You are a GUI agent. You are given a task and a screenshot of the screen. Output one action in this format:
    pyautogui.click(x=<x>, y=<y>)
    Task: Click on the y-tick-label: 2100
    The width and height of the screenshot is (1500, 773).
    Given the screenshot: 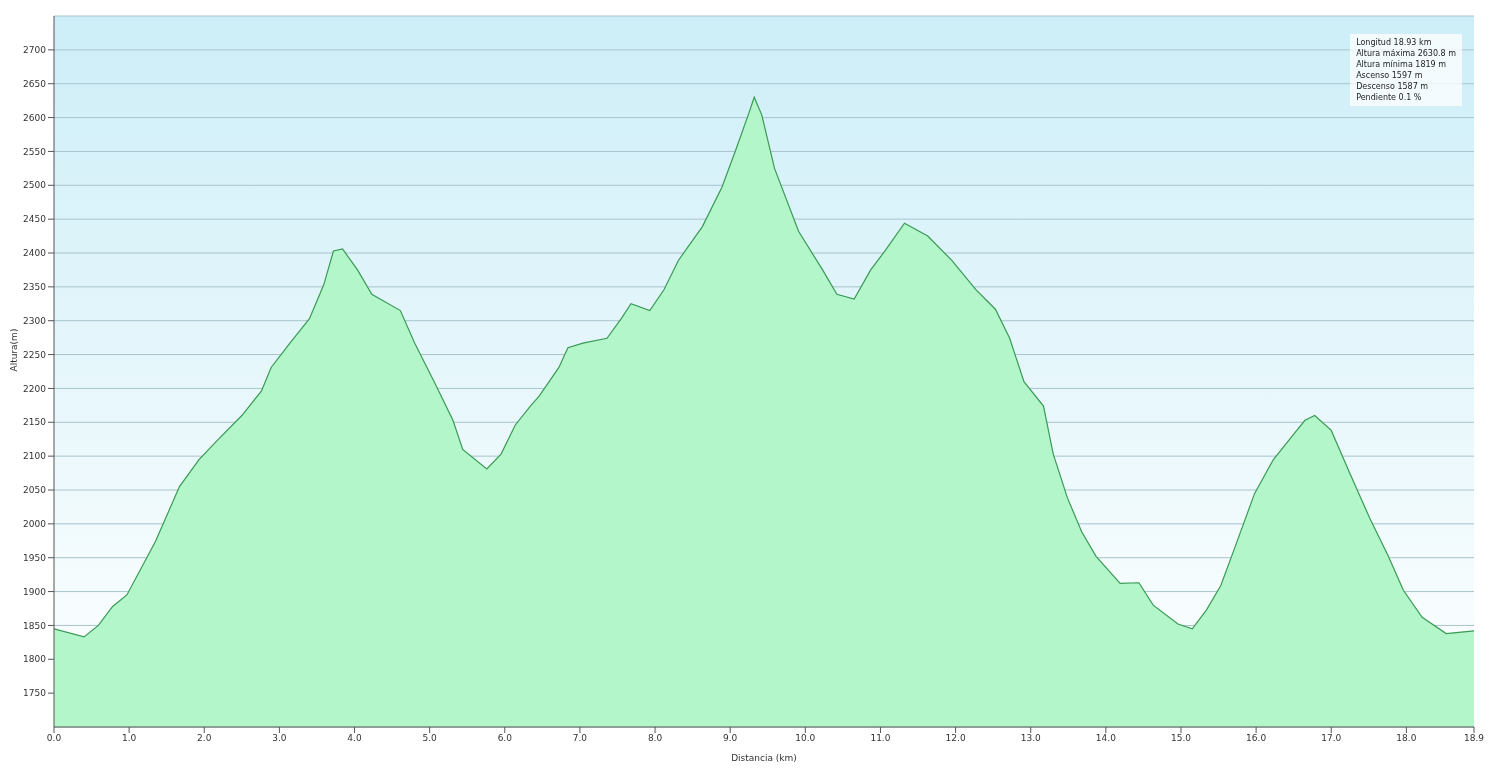 What is the action you would take?
    pyautogui.click(x=35, y=456)
    